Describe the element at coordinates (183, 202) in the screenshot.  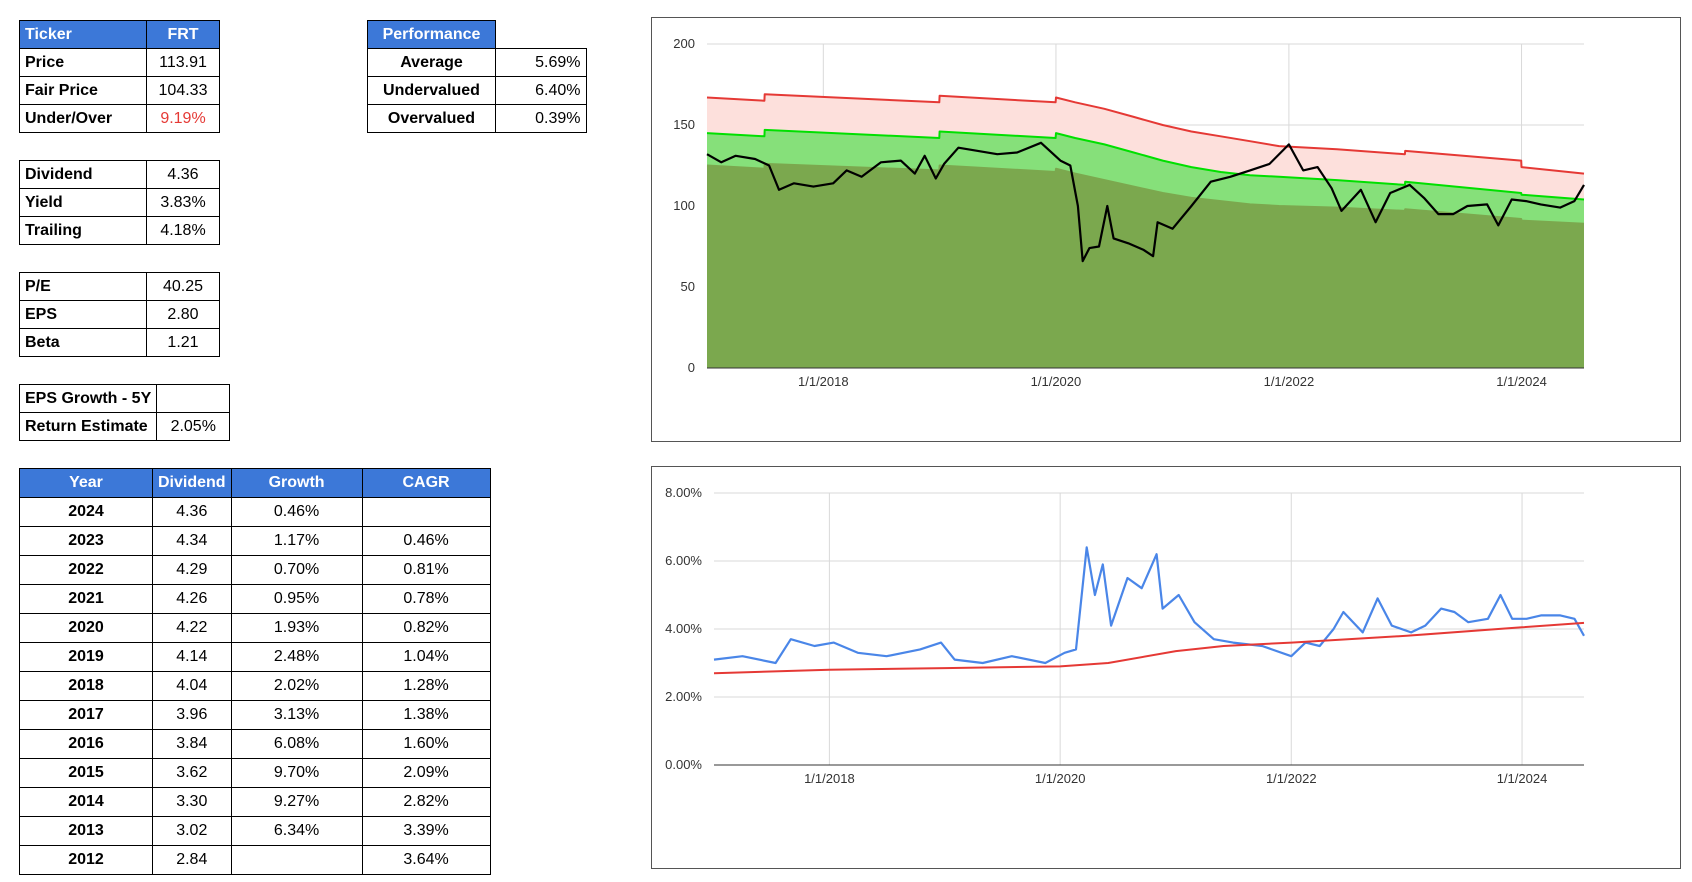
I see `yield-value: 3.83%` at that location.